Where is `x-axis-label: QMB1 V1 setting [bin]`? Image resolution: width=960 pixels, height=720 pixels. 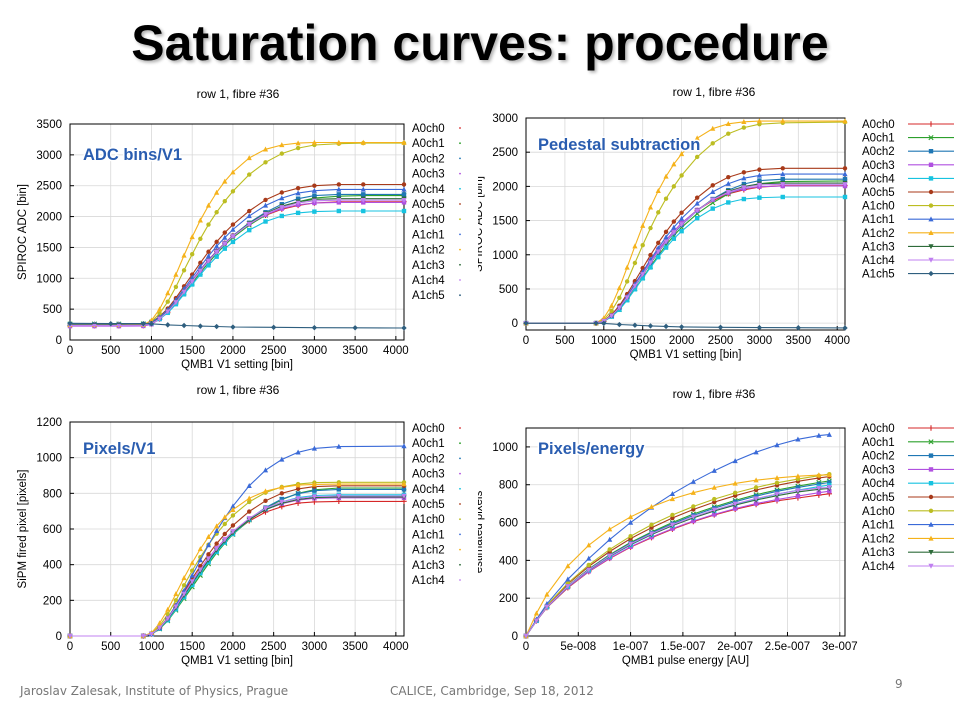
x-axis-label: QMB1 V1 setting [bin] is located at coordinates (237, 661).